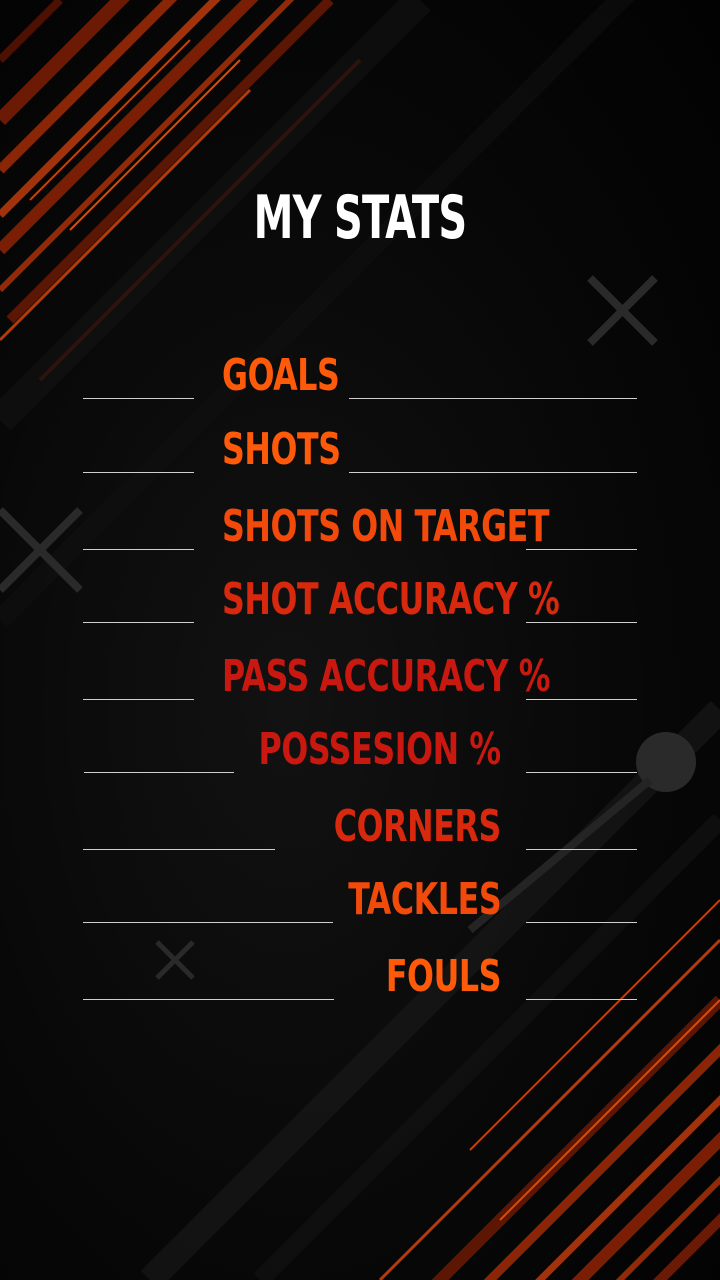 The height and width of the screenshot is (1280, 720). I want to click on stat-label: PASS ACCURACY %, so click(386, 676).